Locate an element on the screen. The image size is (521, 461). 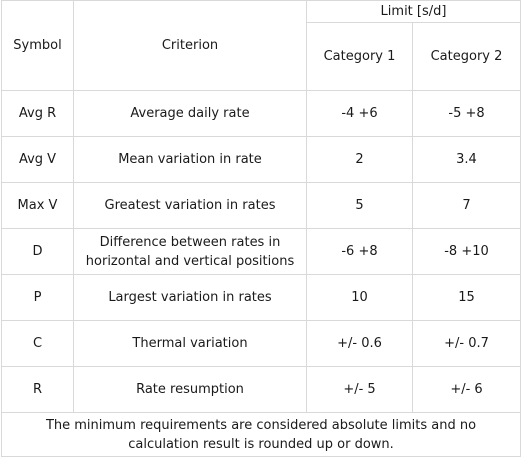
cell-symbol: R is located at coordinates (37, 389).